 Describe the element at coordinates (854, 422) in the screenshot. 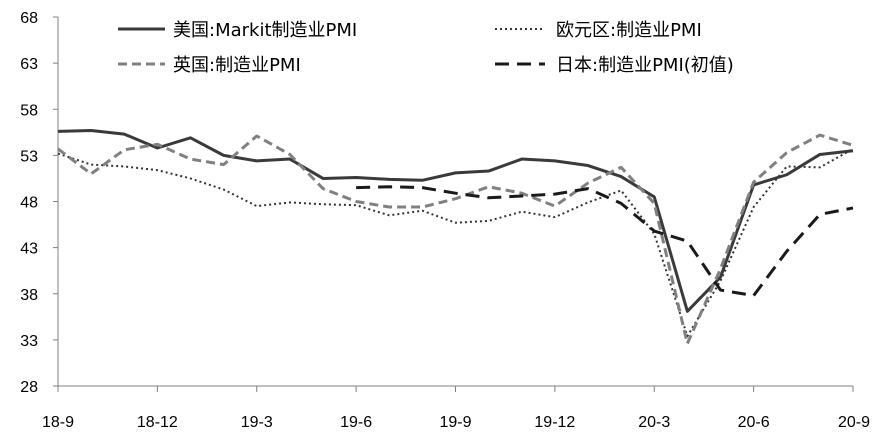

I see `x-tick-label: 20-9` at that location.